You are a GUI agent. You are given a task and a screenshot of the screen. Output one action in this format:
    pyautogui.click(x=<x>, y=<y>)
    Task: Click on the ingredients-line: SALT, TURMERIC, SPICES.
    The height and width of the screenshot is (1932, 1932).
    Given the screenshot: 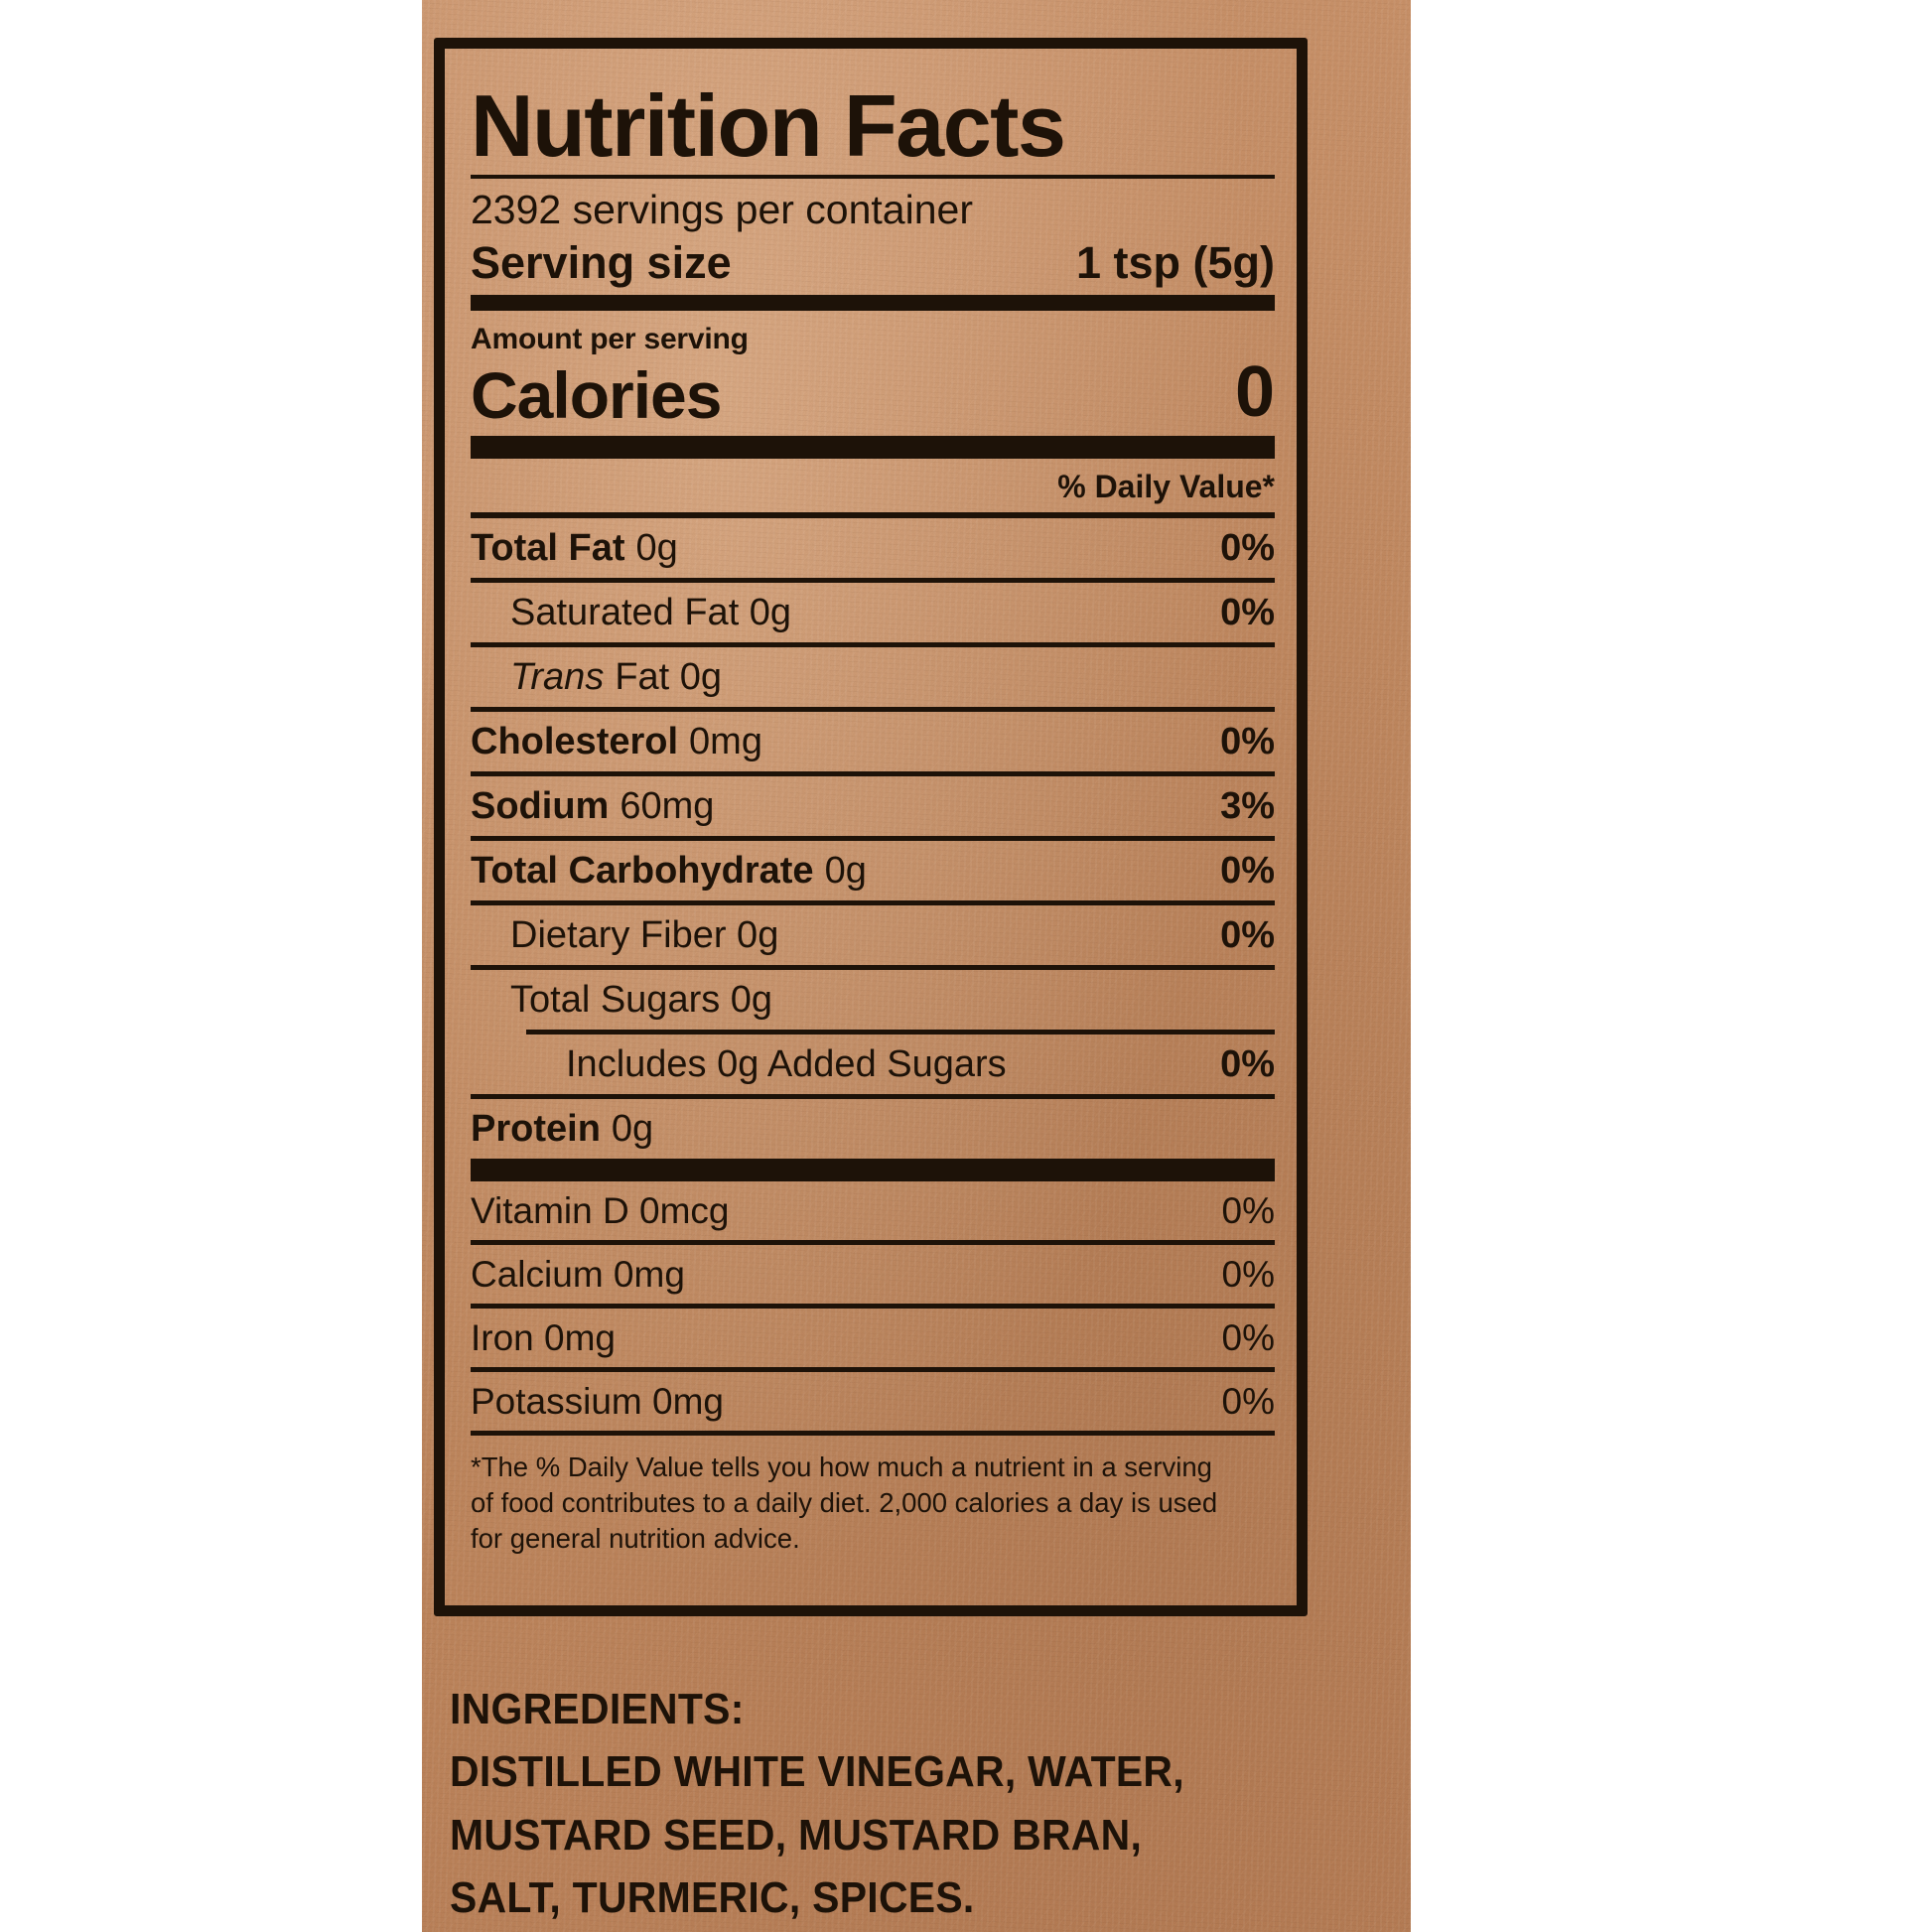 What is the action you would take?
    pyautogui.click(x=712, y=1898)
    